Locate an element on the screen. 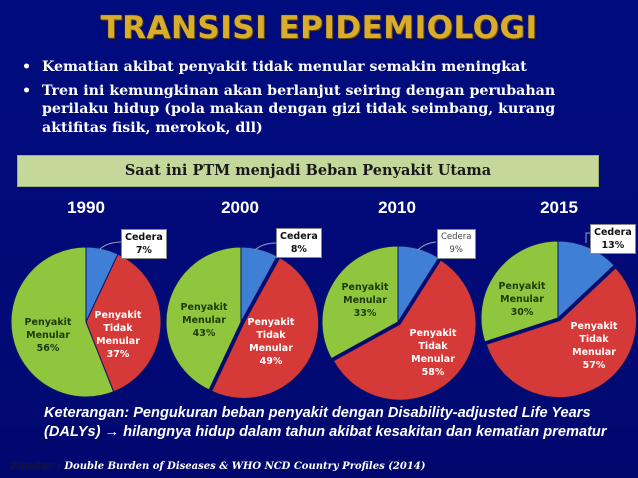  callout-cedera-2000: Cedera 8% is located at coordinates (299, 243).